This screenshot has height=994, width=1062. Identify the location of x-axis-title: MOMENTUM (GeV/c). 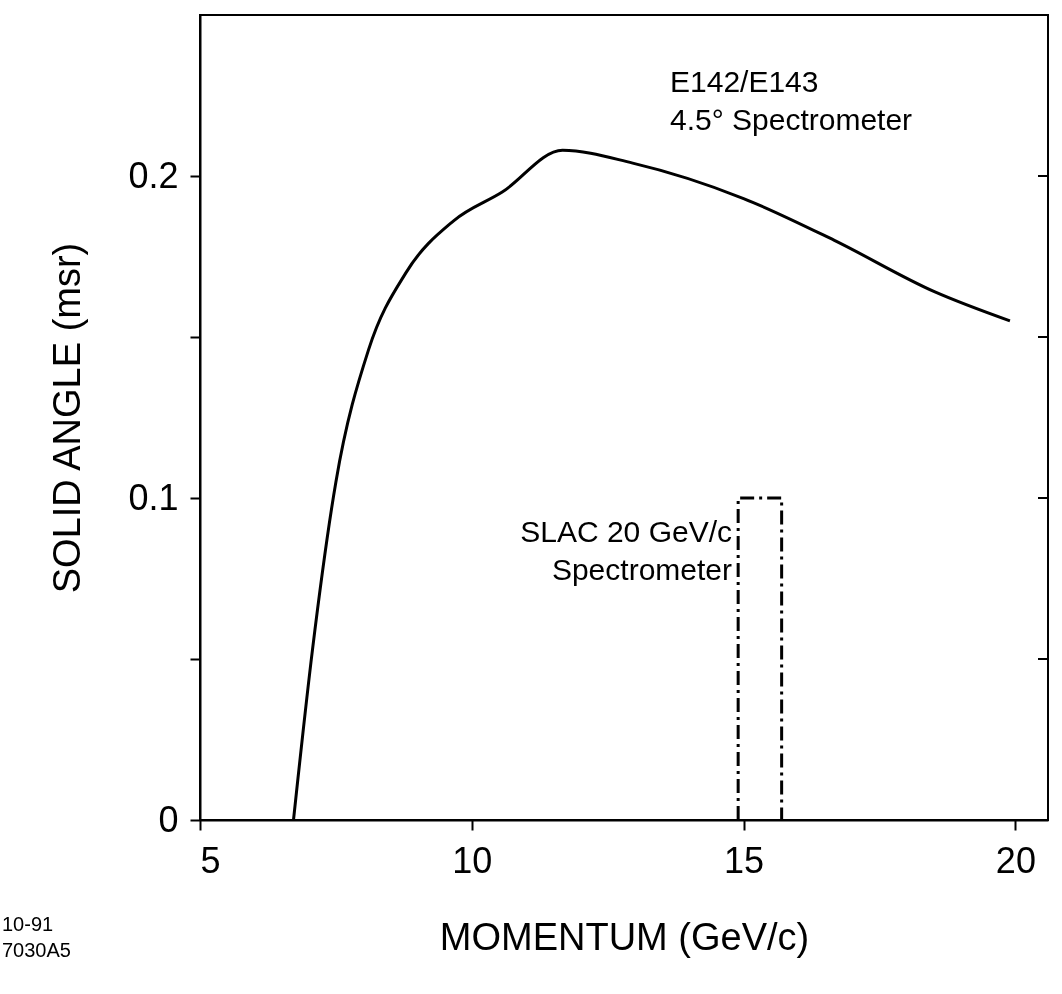
(624, 936).